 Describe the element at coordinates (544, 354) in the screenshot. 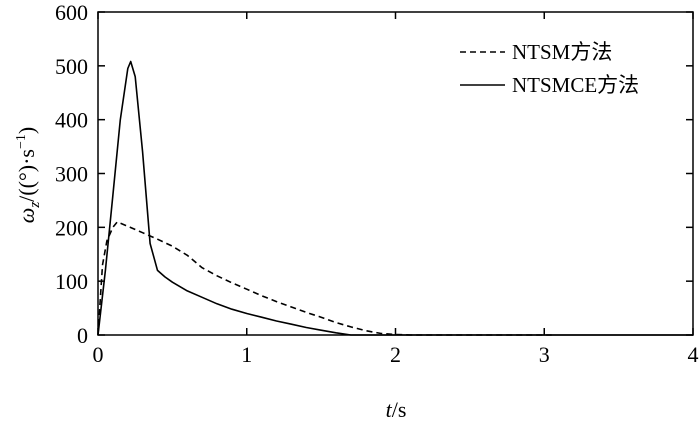

I see `x-tick-label: 3` at that location.